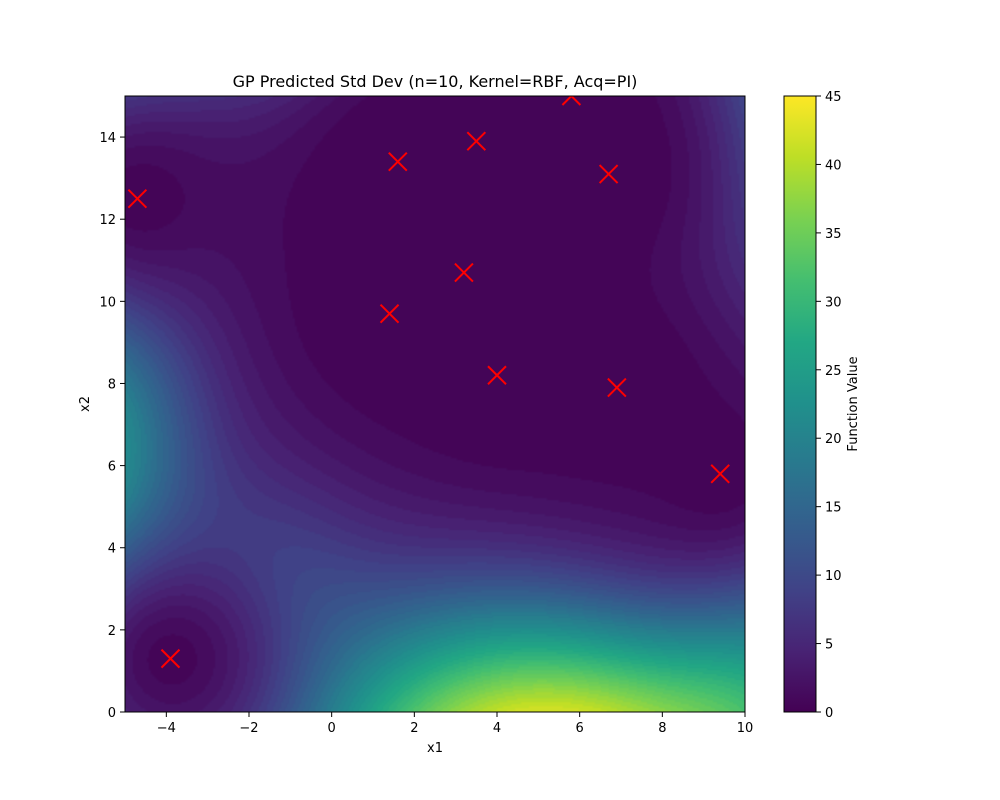  I want to click on x-tick-label: 10, so click(745, 728).